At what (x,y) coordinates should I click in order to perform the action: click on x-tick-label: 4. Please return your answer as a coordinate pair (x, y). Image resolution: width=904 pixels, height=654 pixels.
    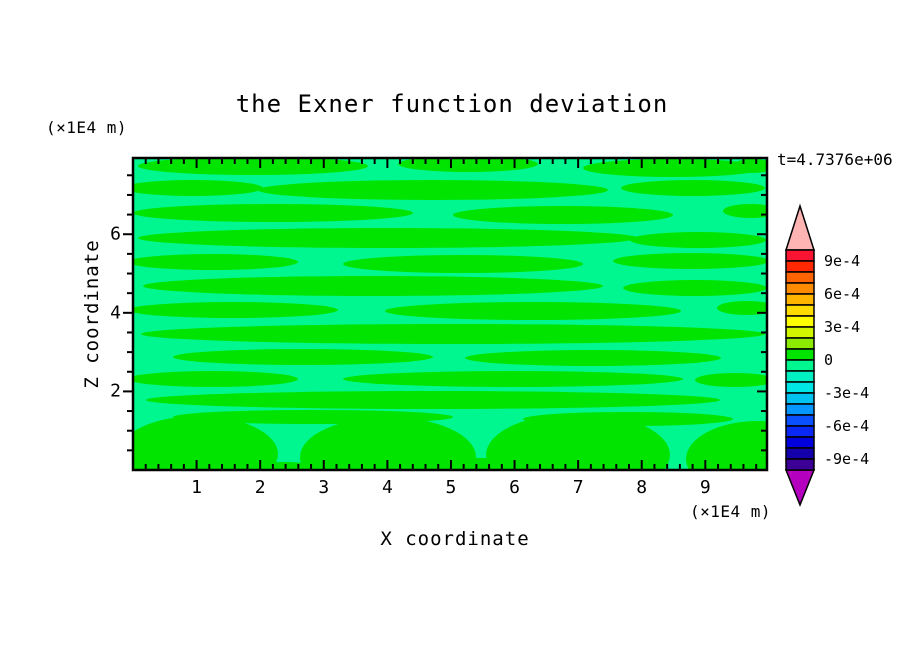
    Looking at the image, I should click on (387, 487).